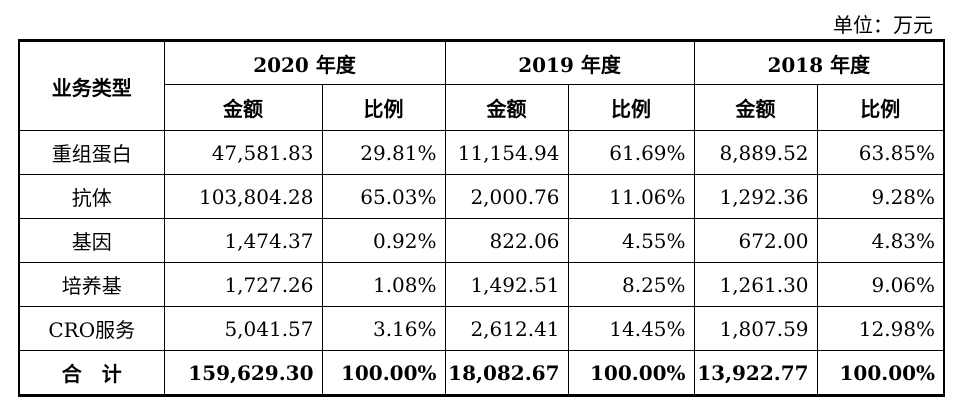  I want to click on cell-ratio: 0.92%, so click(383, 240).